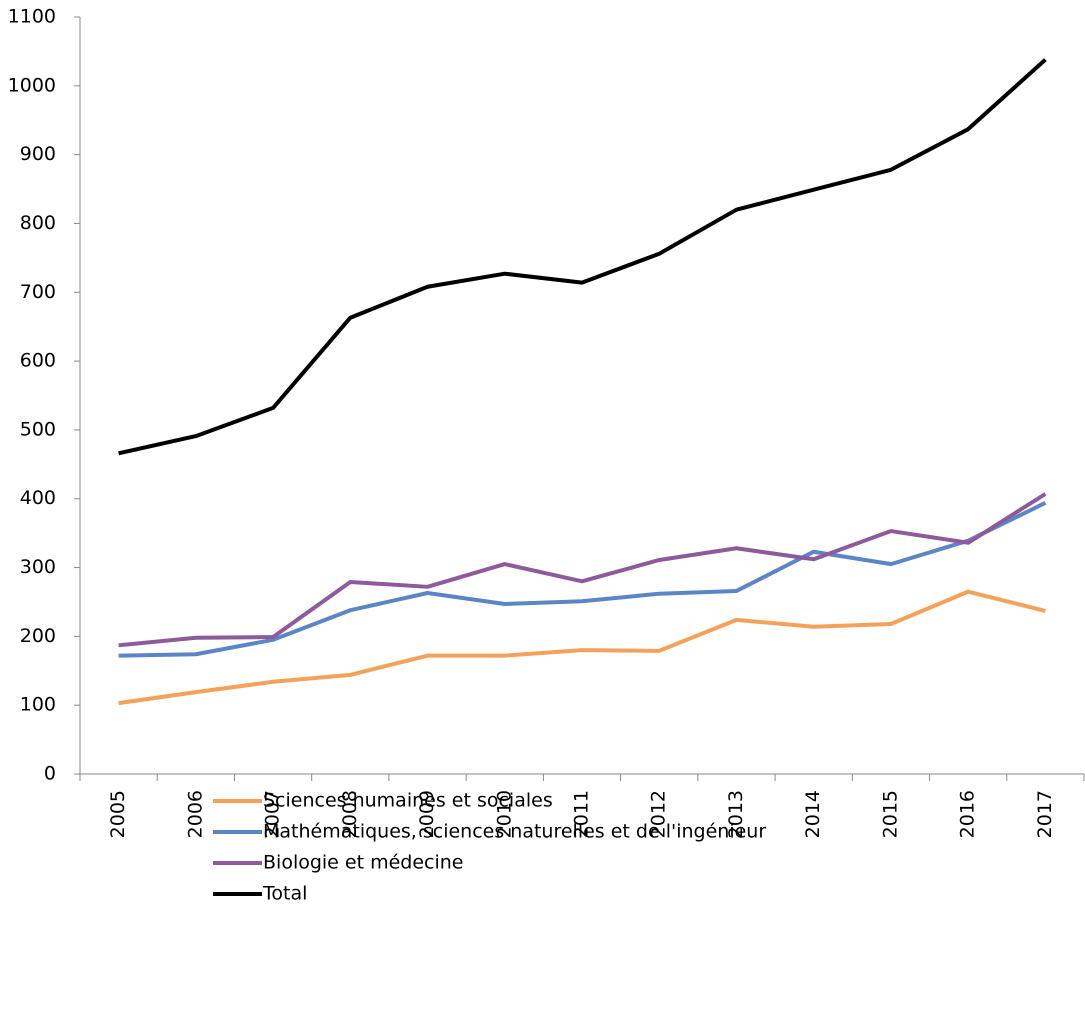  I want to click on legend-label: Total, so click(284, 894).